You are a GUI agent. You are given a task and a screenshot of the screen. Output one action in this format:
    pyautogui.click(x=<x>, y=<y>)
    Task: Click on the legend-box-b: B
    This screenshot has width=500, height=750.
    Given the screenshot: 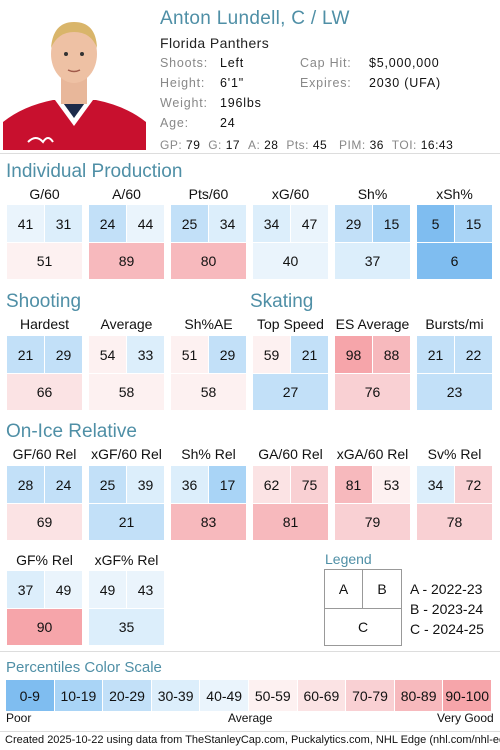 What is the action you would take?
    pyautogui.click(x=382, y=589)
    